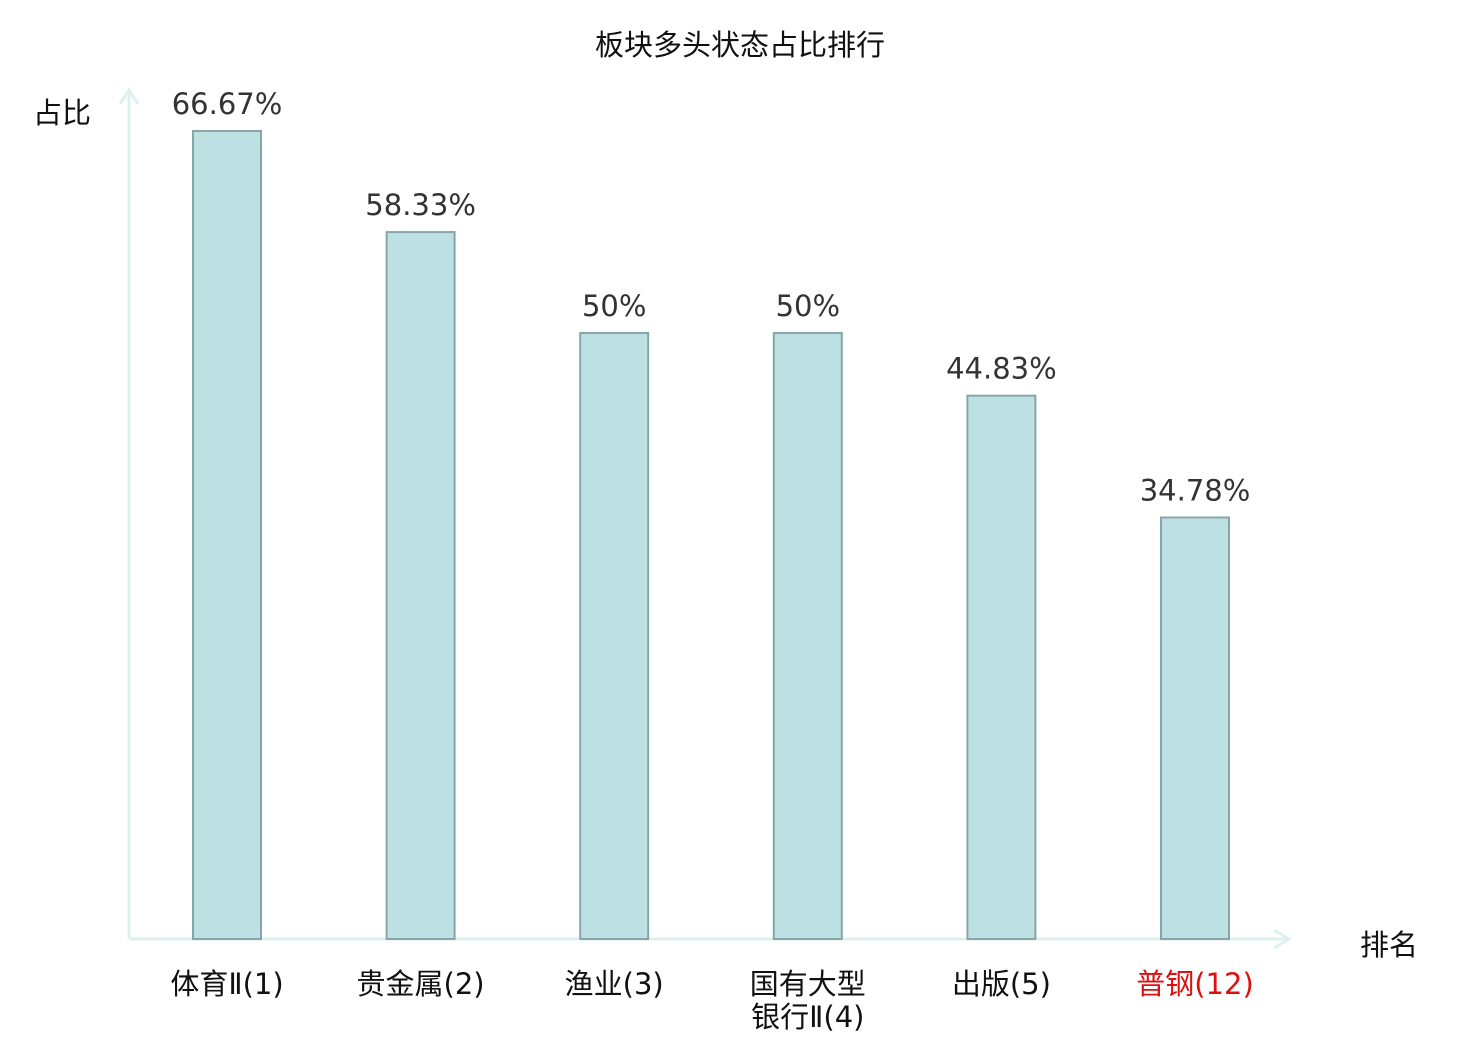 The width and height of the screenshot is (1480, 1040). Describe the element at coordinates (1195, 490) in the screenshot. I see `data-label: 34.78%` at that location.